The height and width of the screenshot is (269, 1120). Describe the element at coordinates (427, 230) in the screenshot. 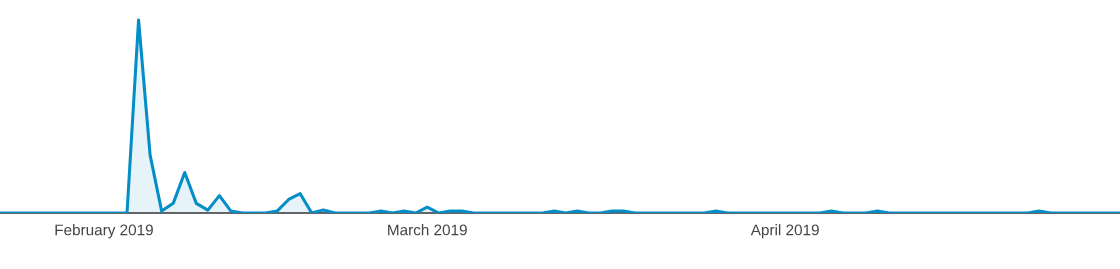

I see `x-tick-label: March 2019` at that location.